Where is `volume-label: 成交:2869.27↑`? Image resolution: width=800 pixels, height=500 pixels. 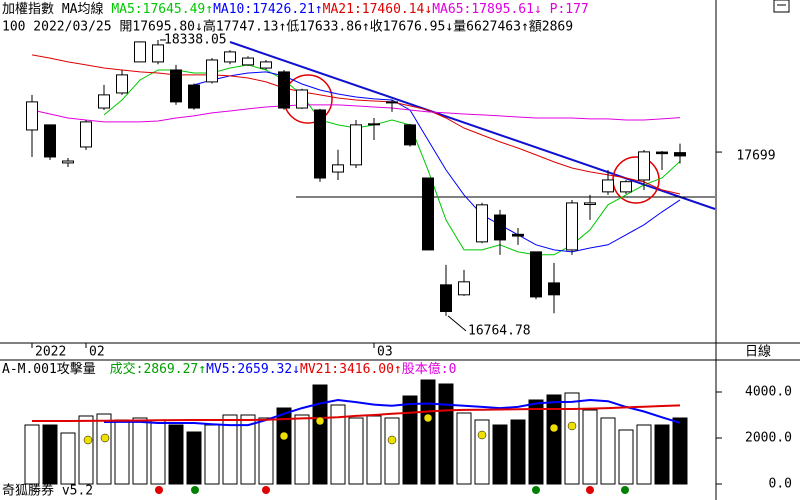
volume-label: 成交:2869.27↑ is located at coordinates (158, 369).